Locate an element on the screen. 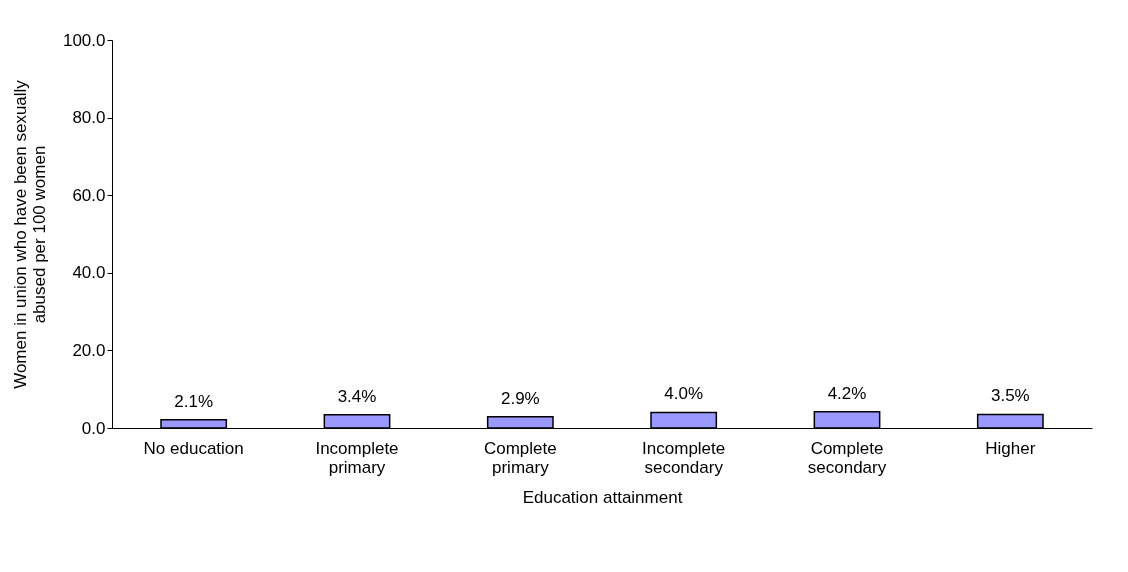 This screenshot has height=572, width=1128. x-tick-label: Incomplete primary is located at coordinates (357, 457).